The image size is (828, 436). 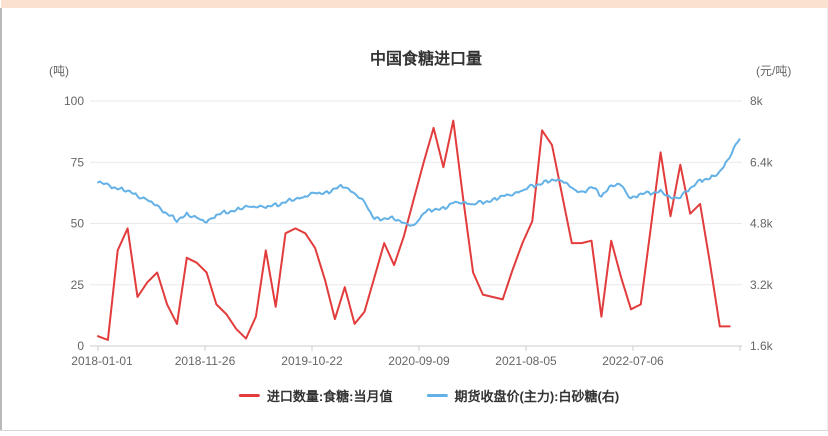 I want to click on legend-label: 期货收盘价(主力):白砂糖(右), so click(x=537, y=396).